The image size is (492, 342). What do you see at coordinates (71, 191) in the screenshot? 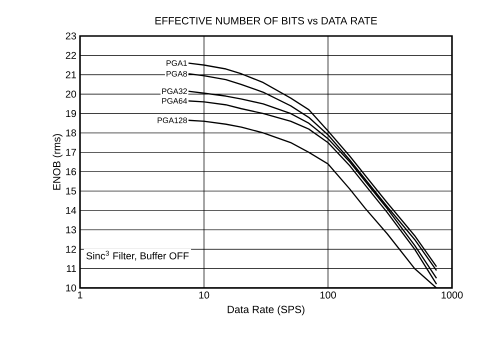
I see `y-tick-label: 15` at bounding box center [71, 191].